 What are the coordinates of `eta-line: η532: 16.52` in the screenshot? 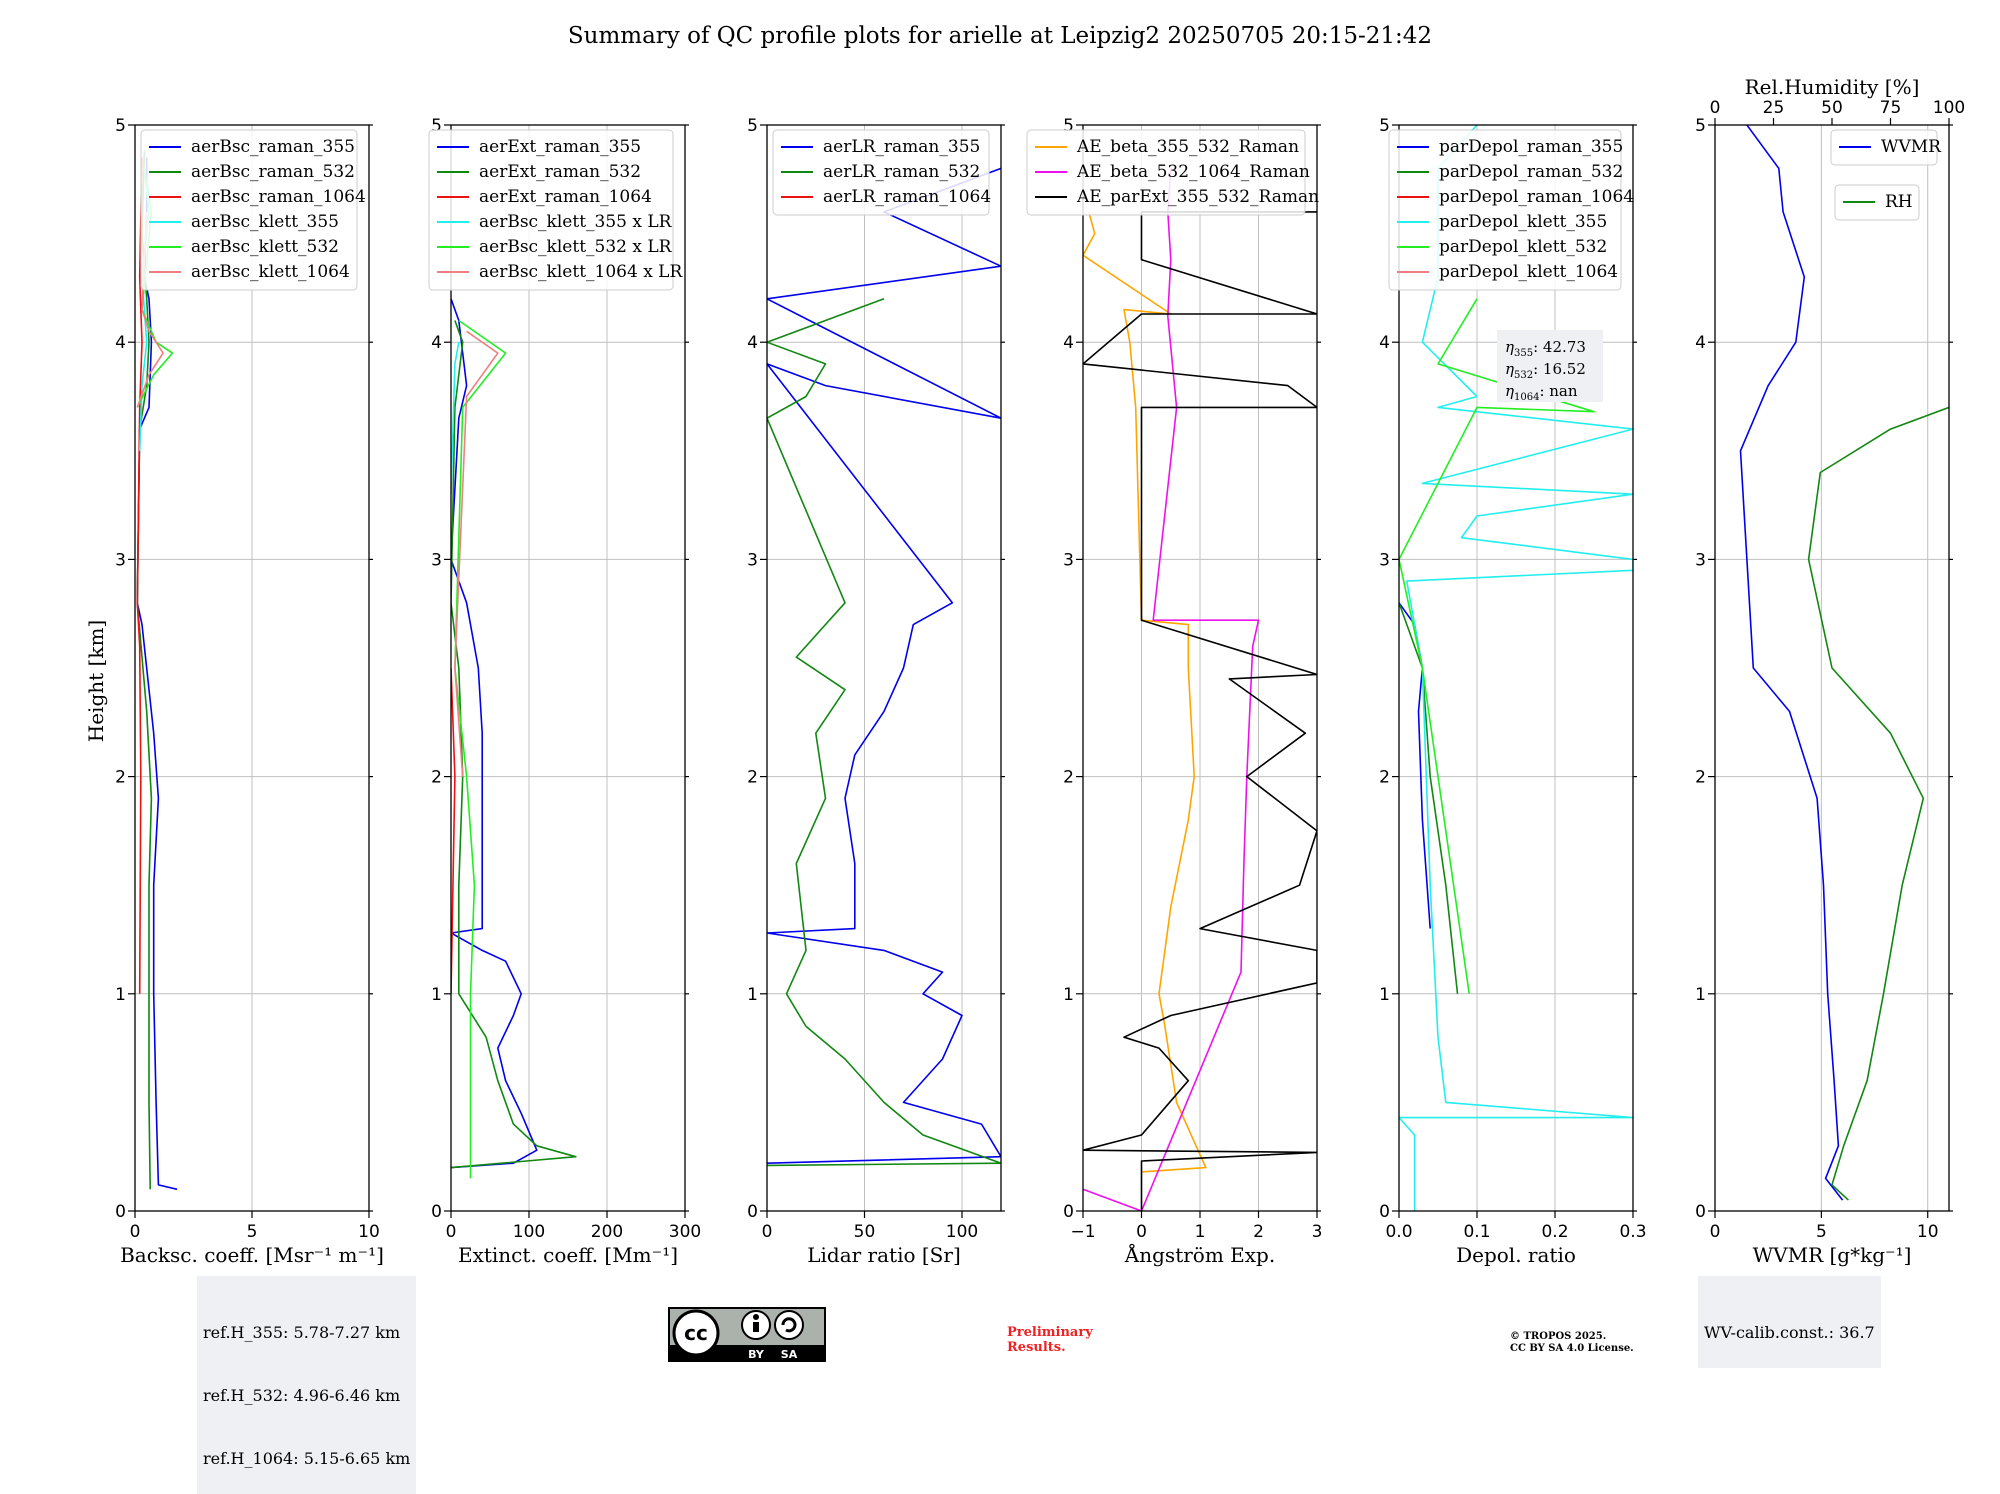 It's located at (1545, 370).